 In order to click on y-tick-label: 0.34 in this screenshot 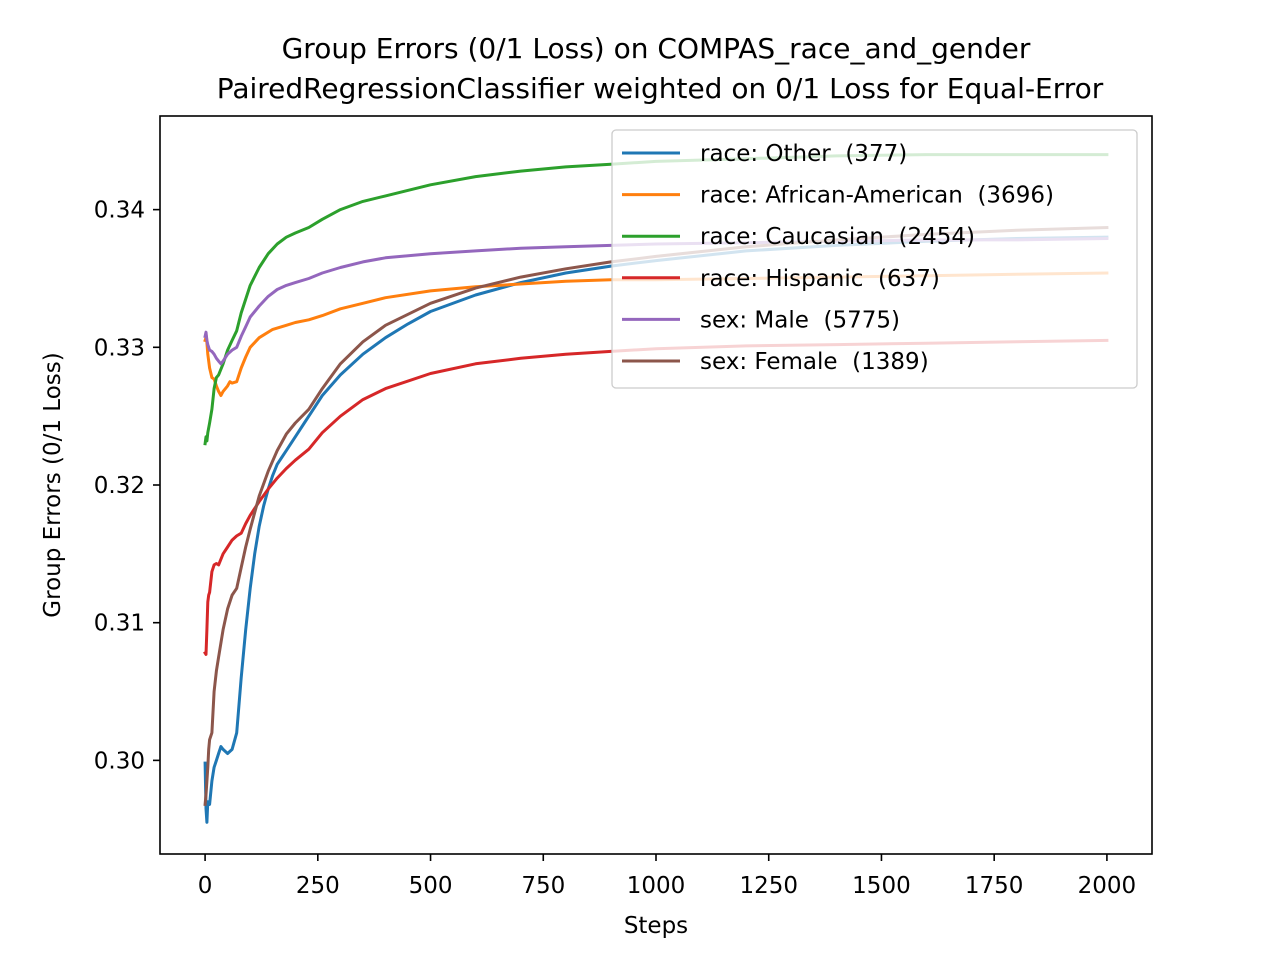, I will do `click(119, 211)`.